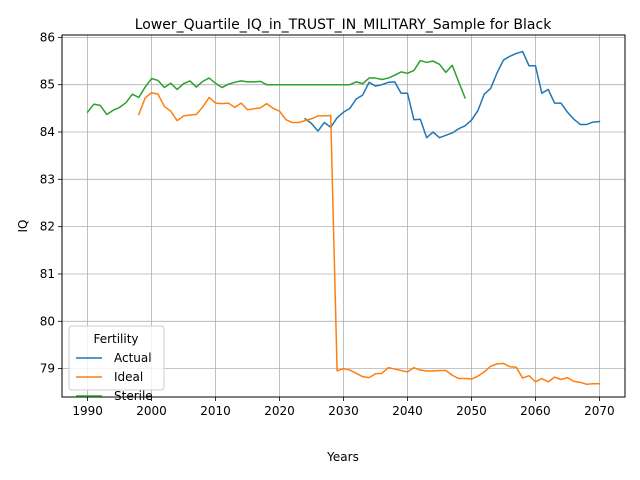  I want to click on legend-label-actual: Actual, so click(133, 358).